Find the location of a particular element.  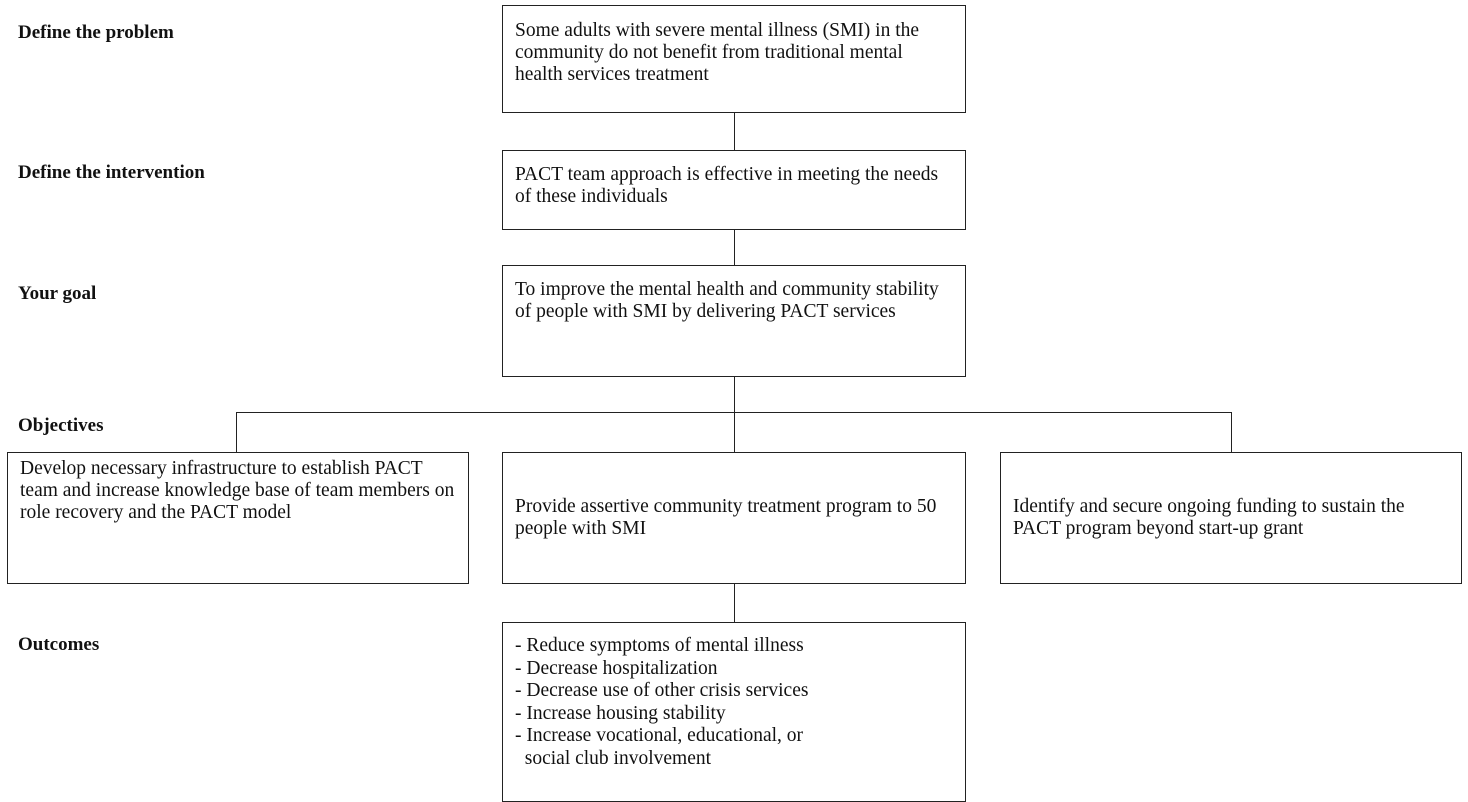

connector-objective-outcomes is located at coordinates (734, 603).